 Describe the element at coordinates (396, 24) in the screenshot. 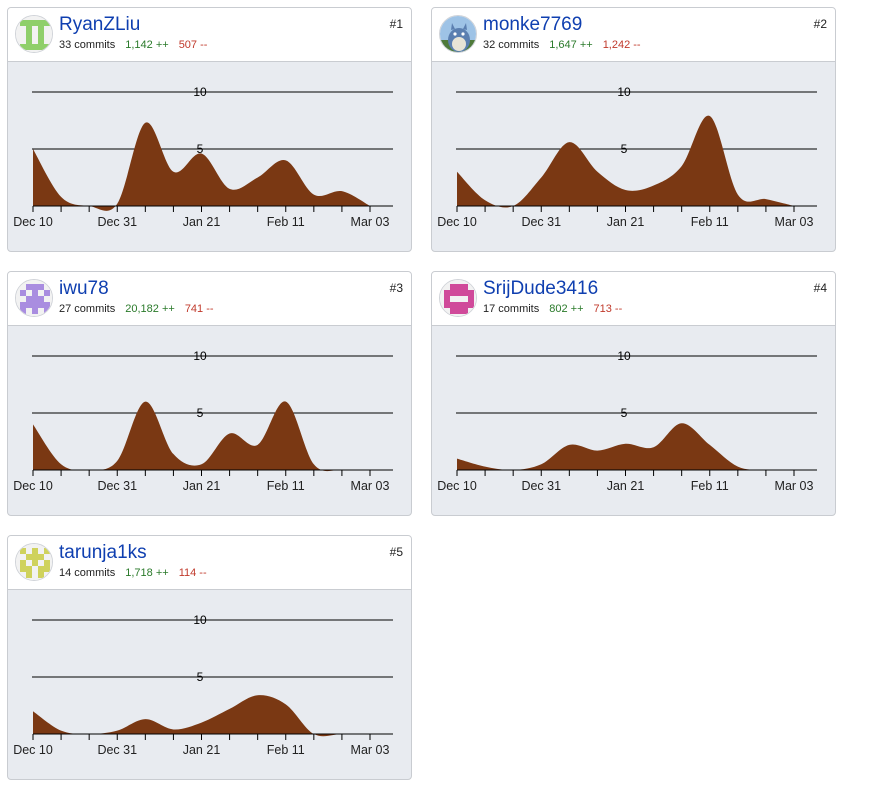

I see `rank-label: #1` at that location.